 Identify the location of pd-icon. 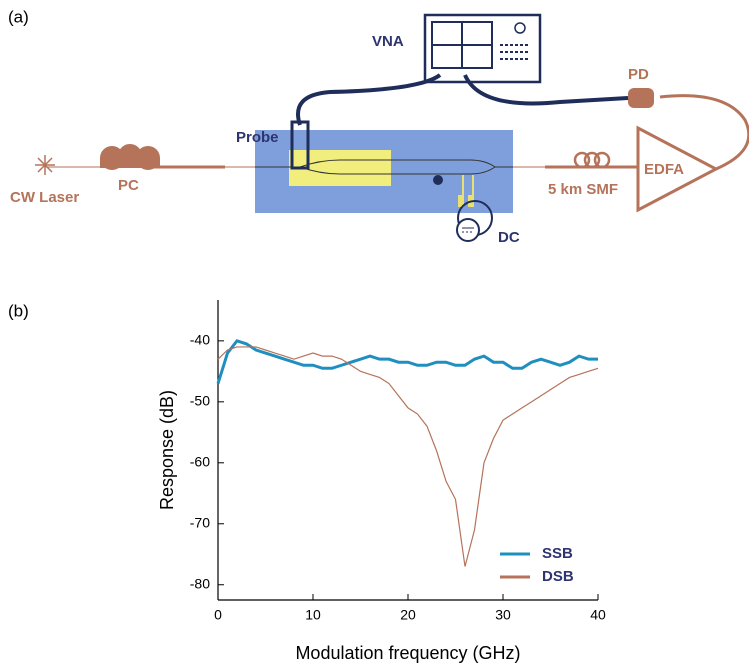
(641, 98).